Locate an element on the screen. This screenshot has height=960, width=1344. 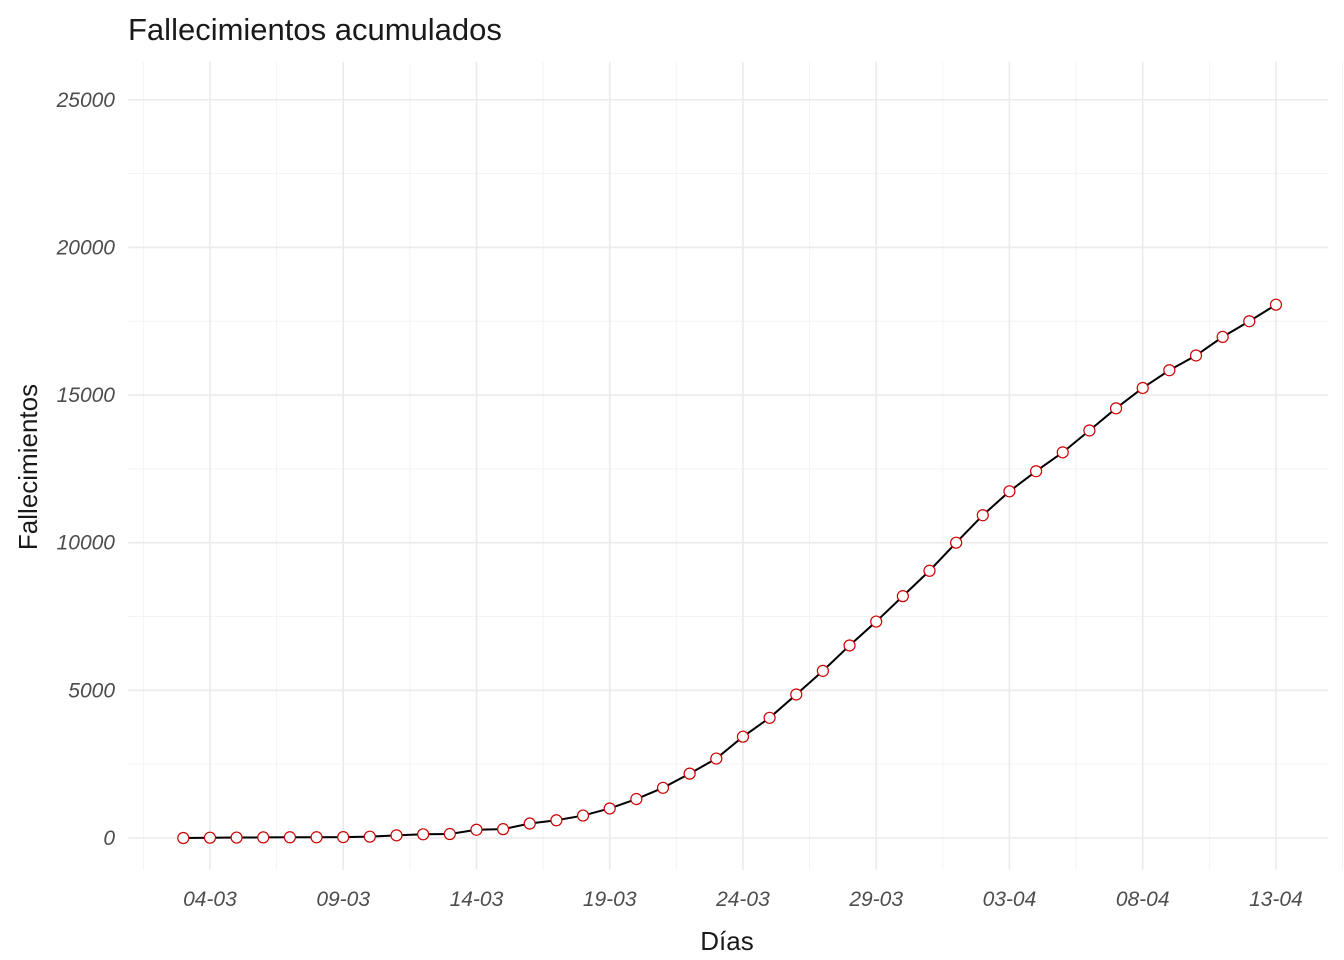
y-tick-label: 25000 is located at coordinates (86, 100).